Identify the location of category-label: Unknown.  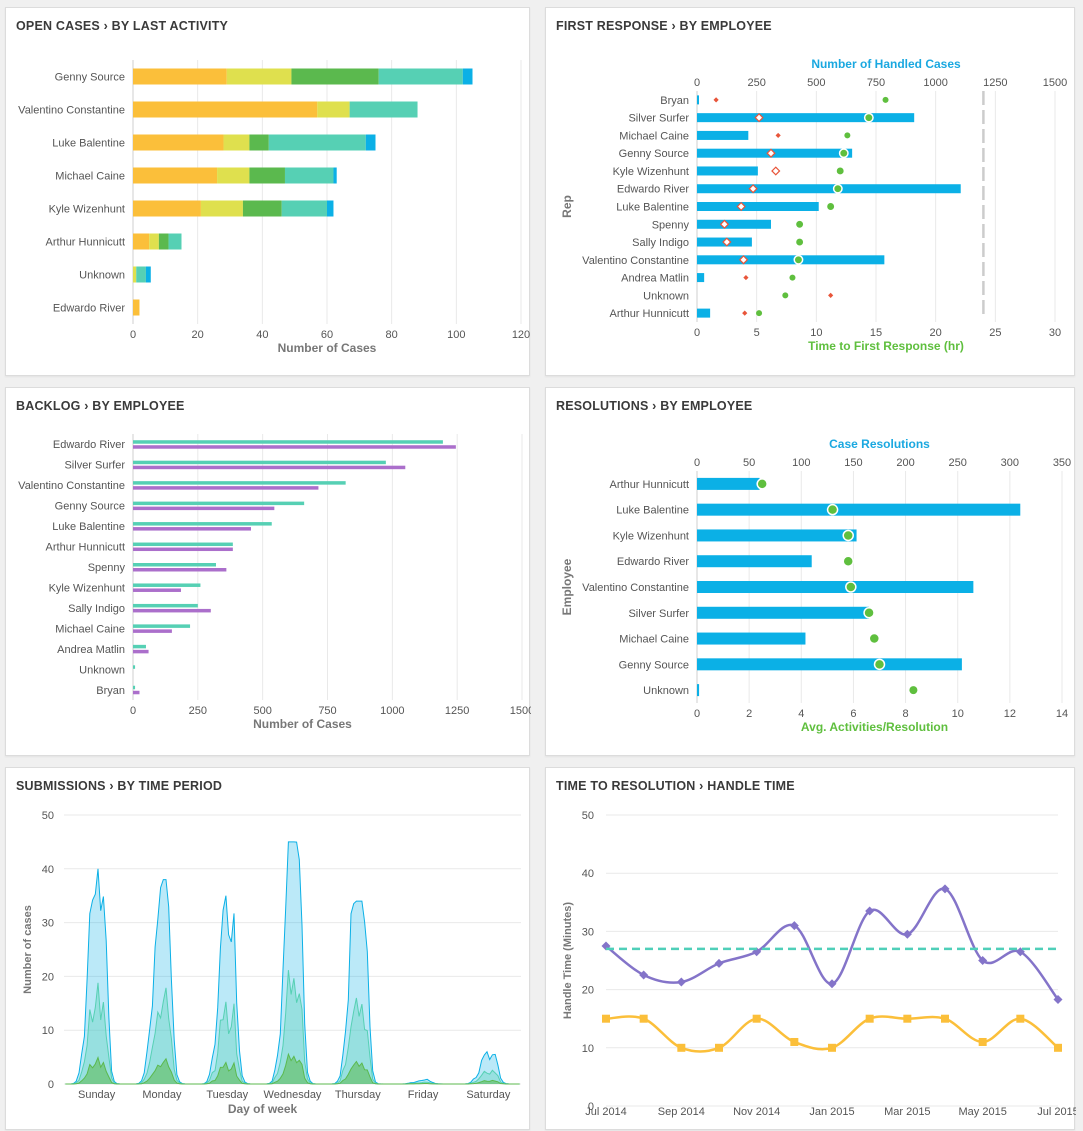
(666, 296).